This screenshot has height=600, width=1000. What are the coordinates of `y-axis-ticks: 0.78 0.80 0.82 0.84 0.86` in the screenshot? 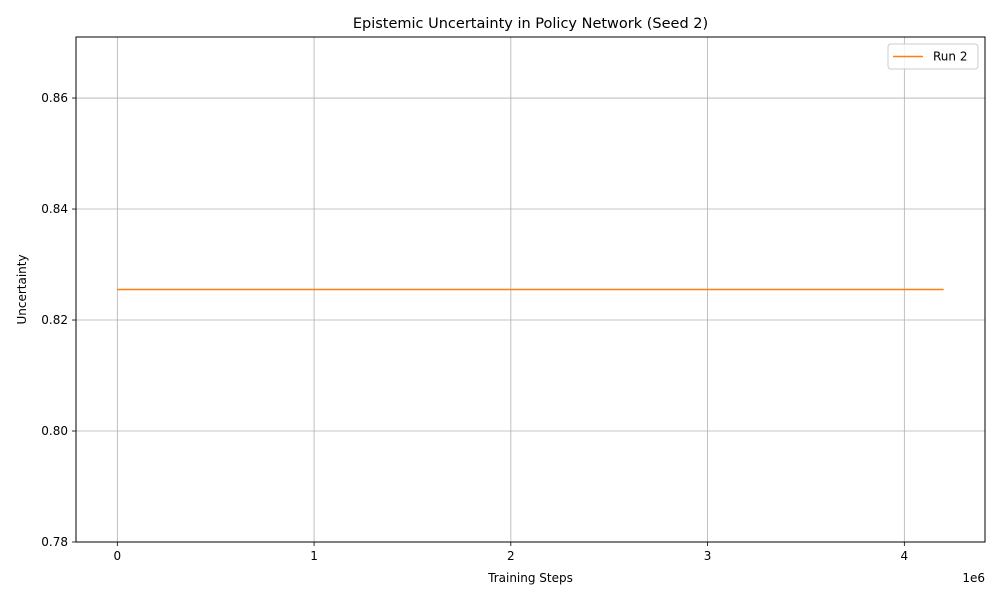 It's located at (58, 320).